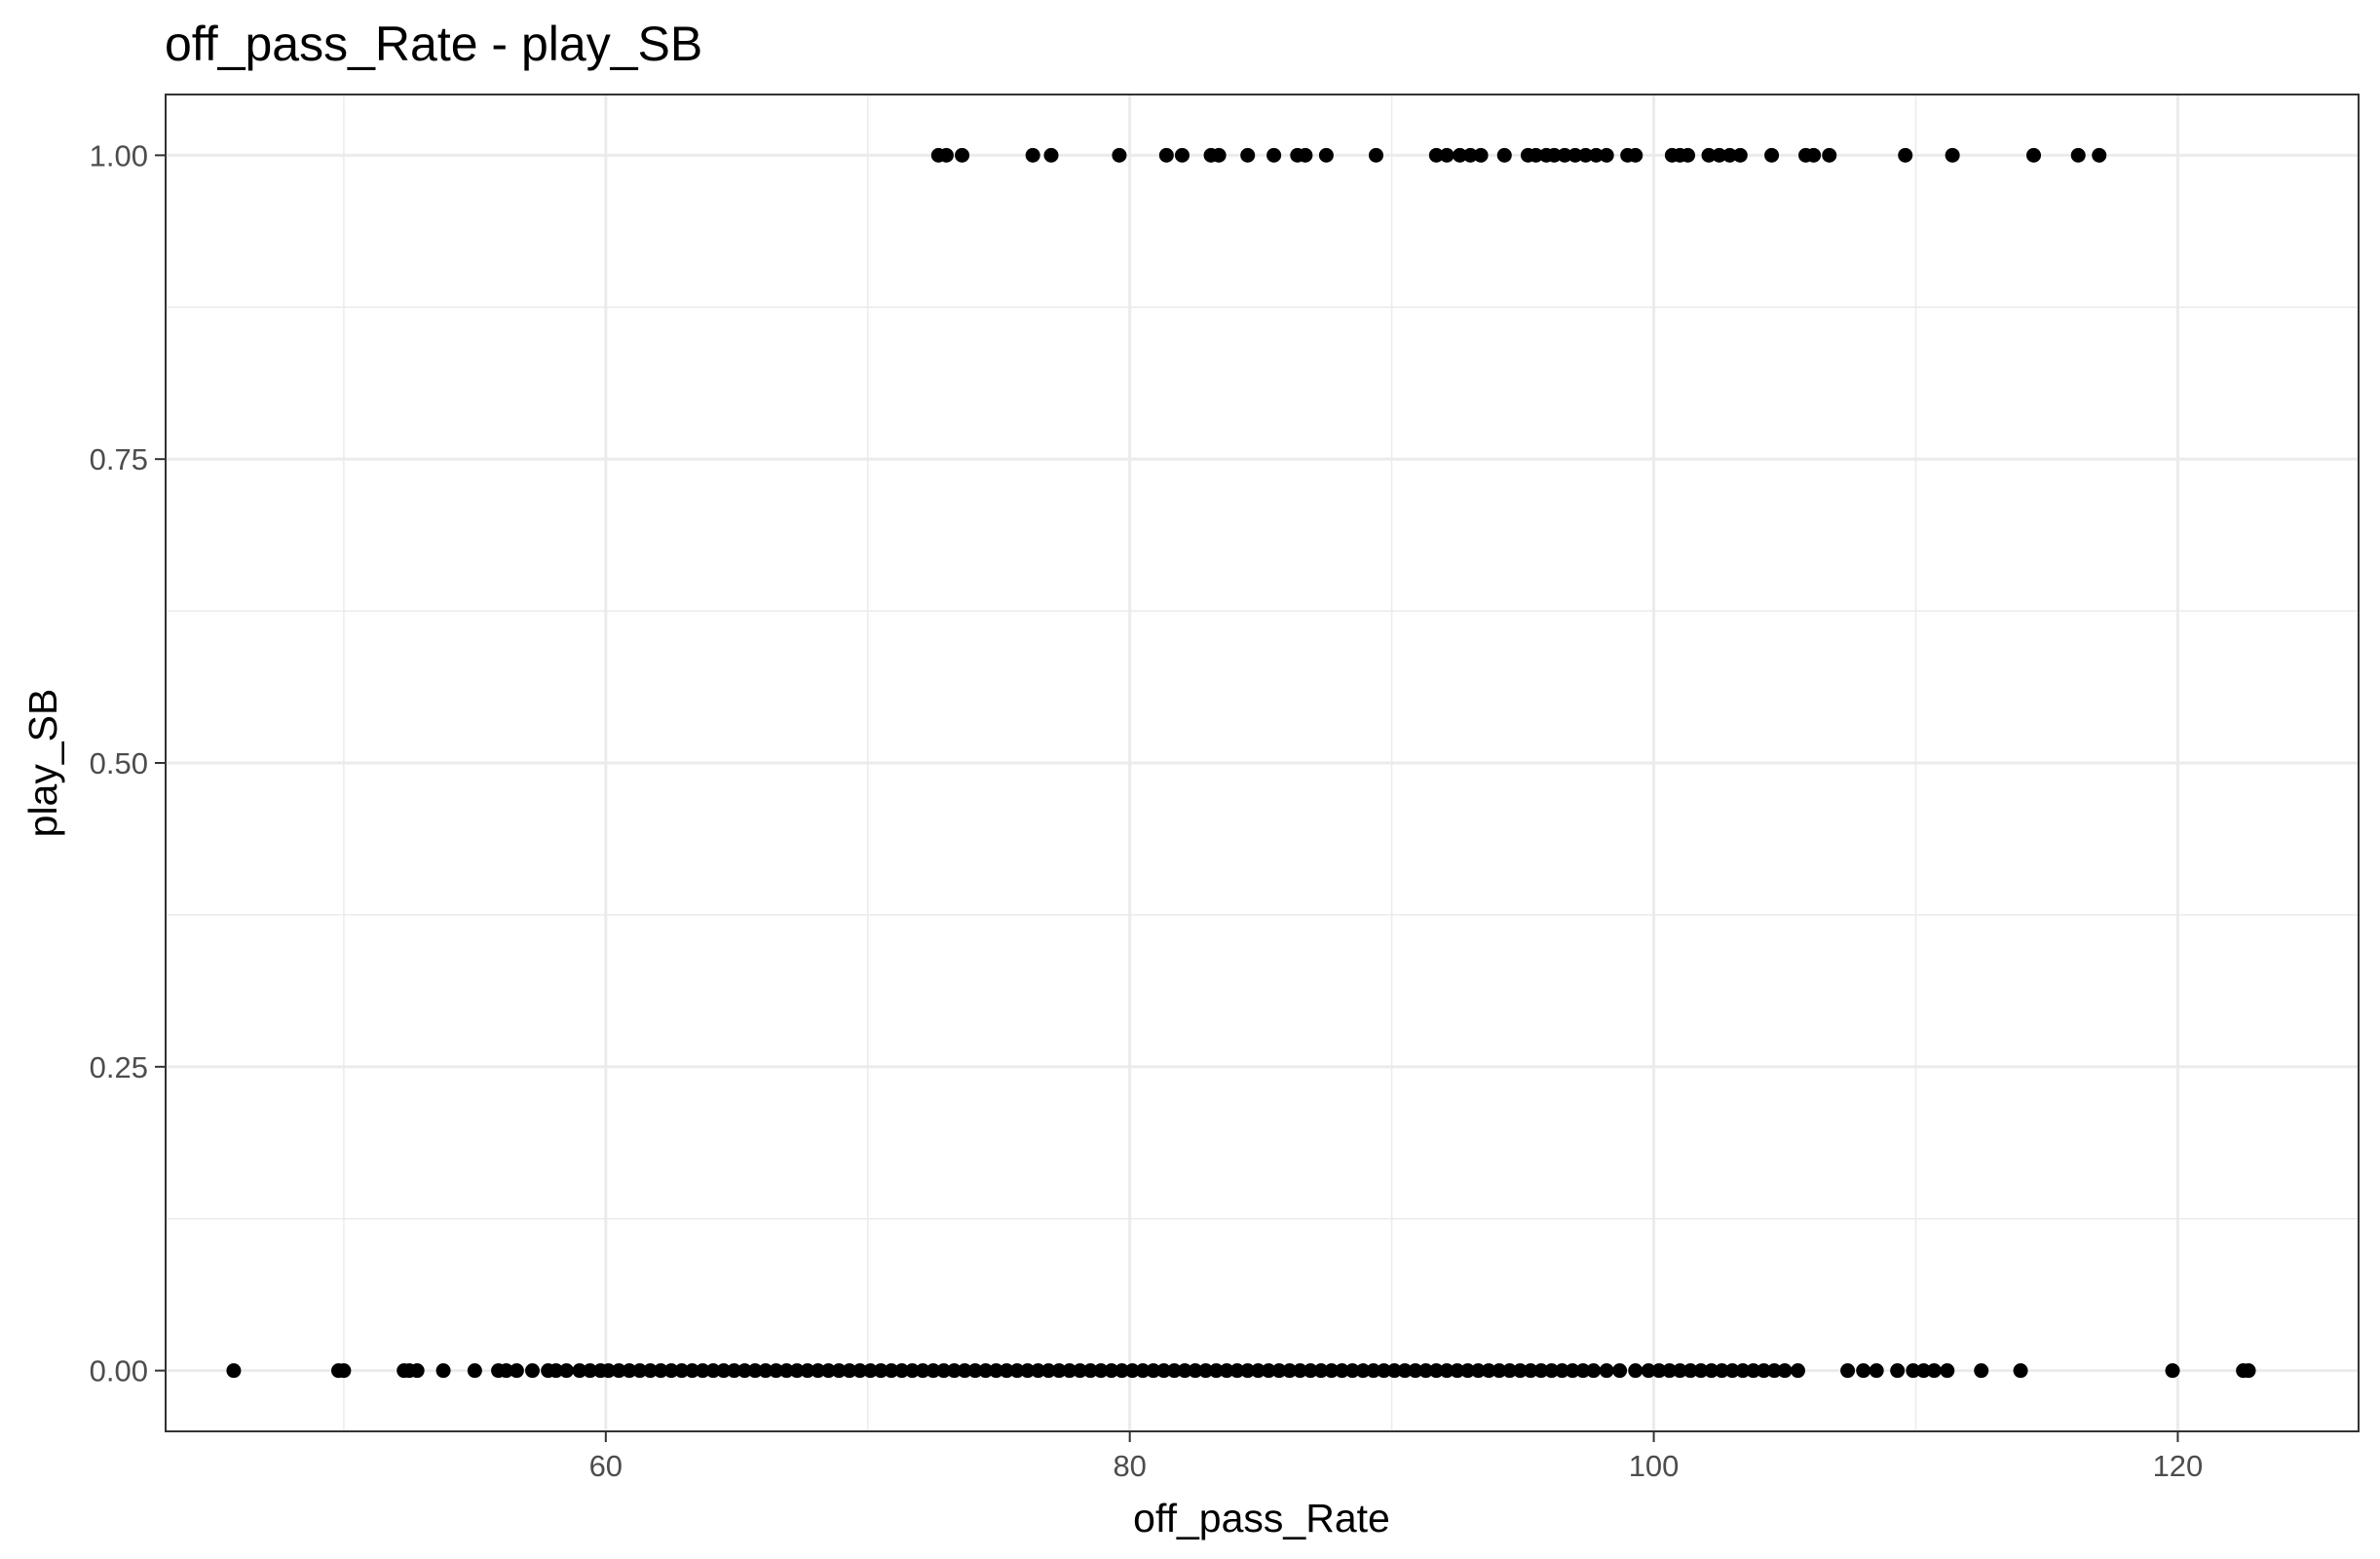 The image size is (2380, 1559). What do you see at coordinates (119, 155) in the screenshot?
I see `y-tick-label: 1.00` at bounding box center [119, 155].